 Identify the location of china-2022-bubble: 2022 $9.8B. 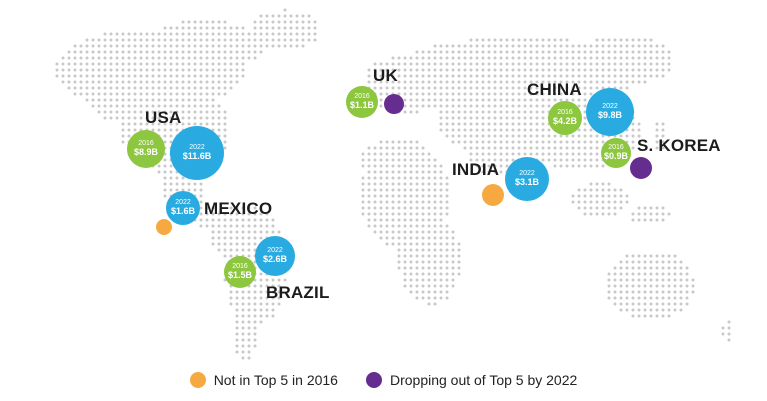
(610, 112).